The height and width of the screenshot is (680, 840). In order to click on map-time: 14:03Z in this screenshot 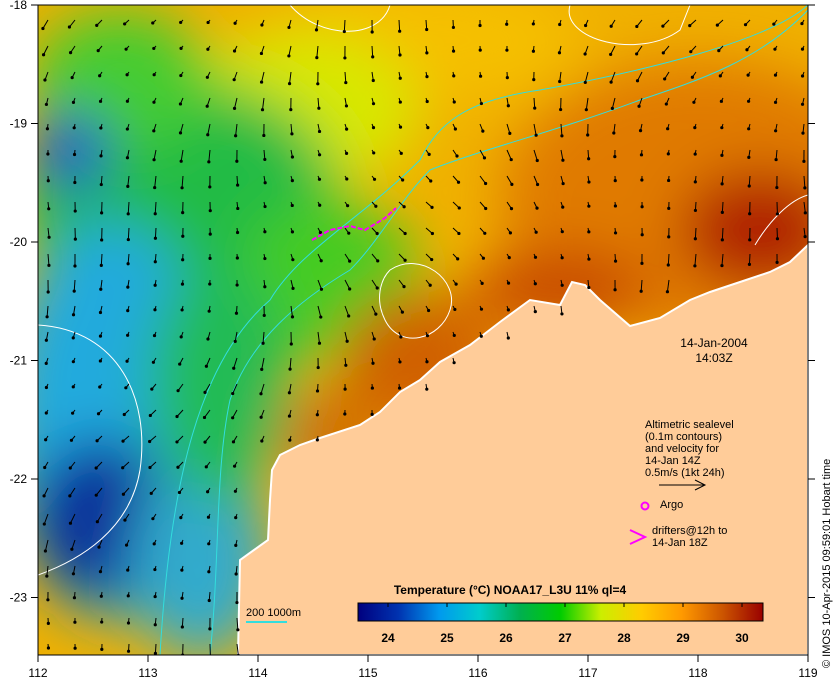, I will do `click(713, 358)`.